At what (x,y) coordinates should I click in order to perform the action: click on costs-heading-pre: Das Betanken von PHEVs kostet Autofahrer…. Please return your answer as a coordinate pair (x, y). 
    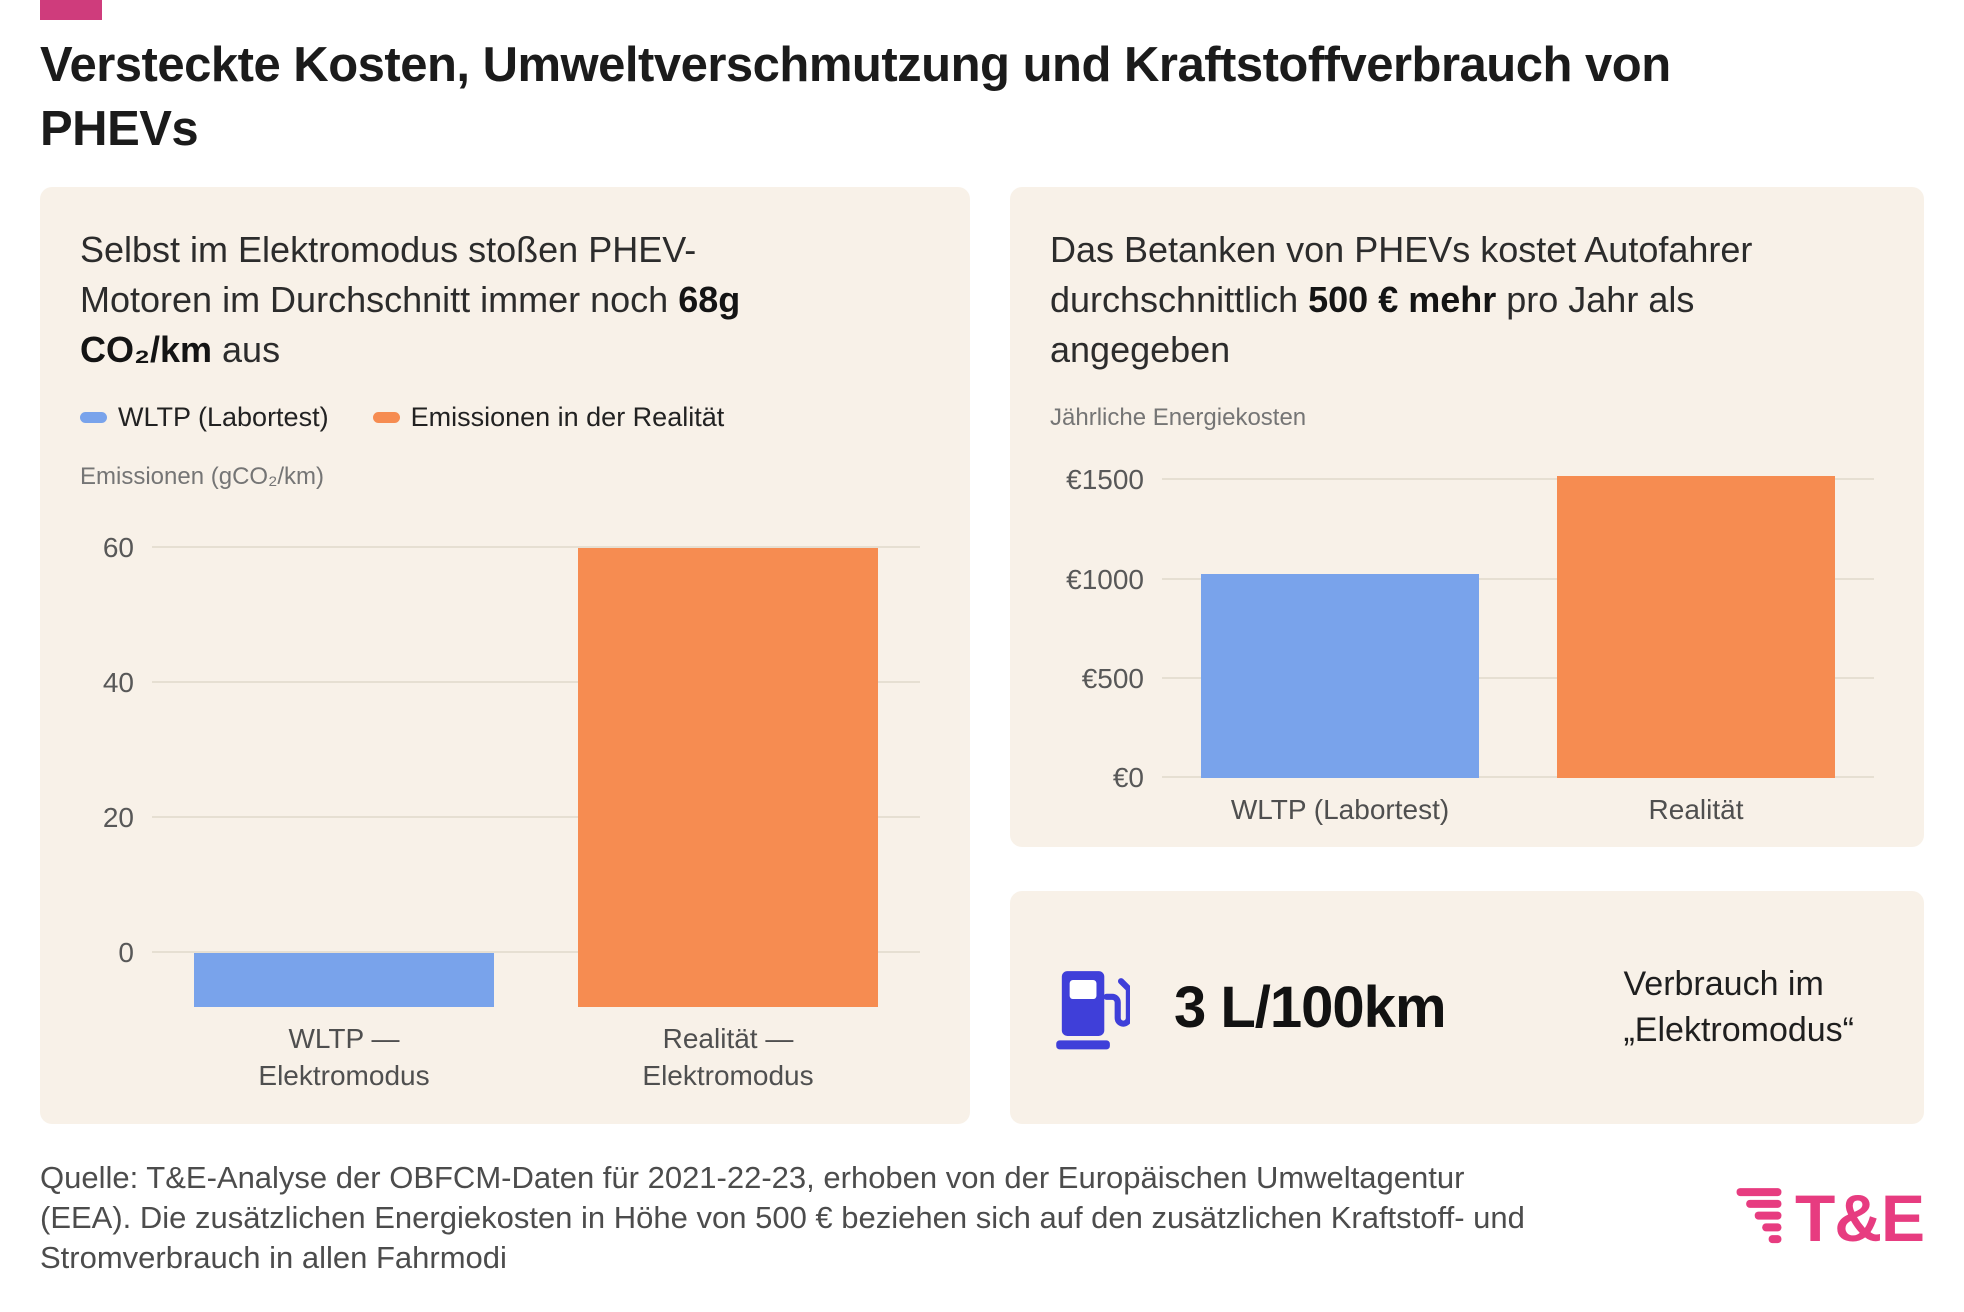
    Looking at the image, I should click on (1401, 275).